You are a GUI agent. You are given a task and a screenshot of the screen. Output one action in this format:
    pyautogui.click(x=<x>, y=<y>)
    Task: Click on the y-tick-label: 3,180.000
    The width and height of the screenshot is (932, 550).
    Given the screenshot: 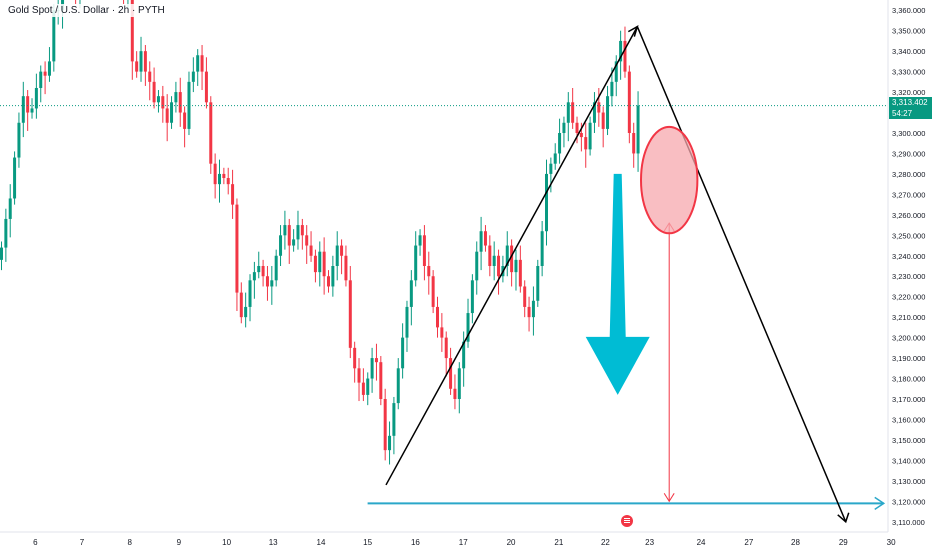 What is the action you would take?
    pyautogui.click(x=908, y=379)
    